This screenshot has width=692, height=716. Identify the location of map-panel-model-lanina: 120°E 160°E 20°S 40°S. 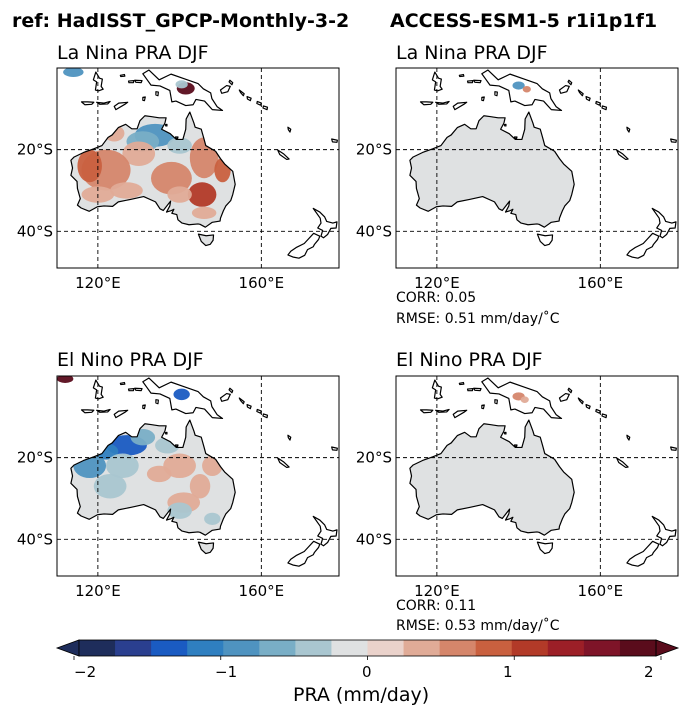
(517, 179).